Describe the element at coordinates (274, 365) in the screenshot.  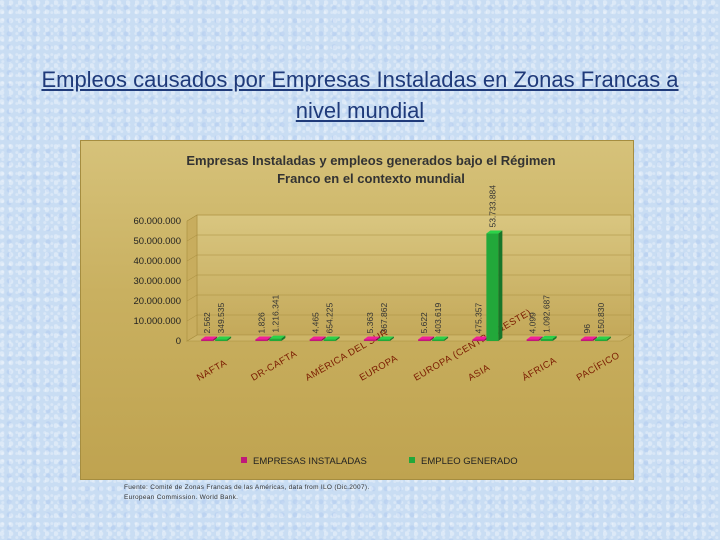
I see `x-tick-label: DR-CAFTA` at that location.